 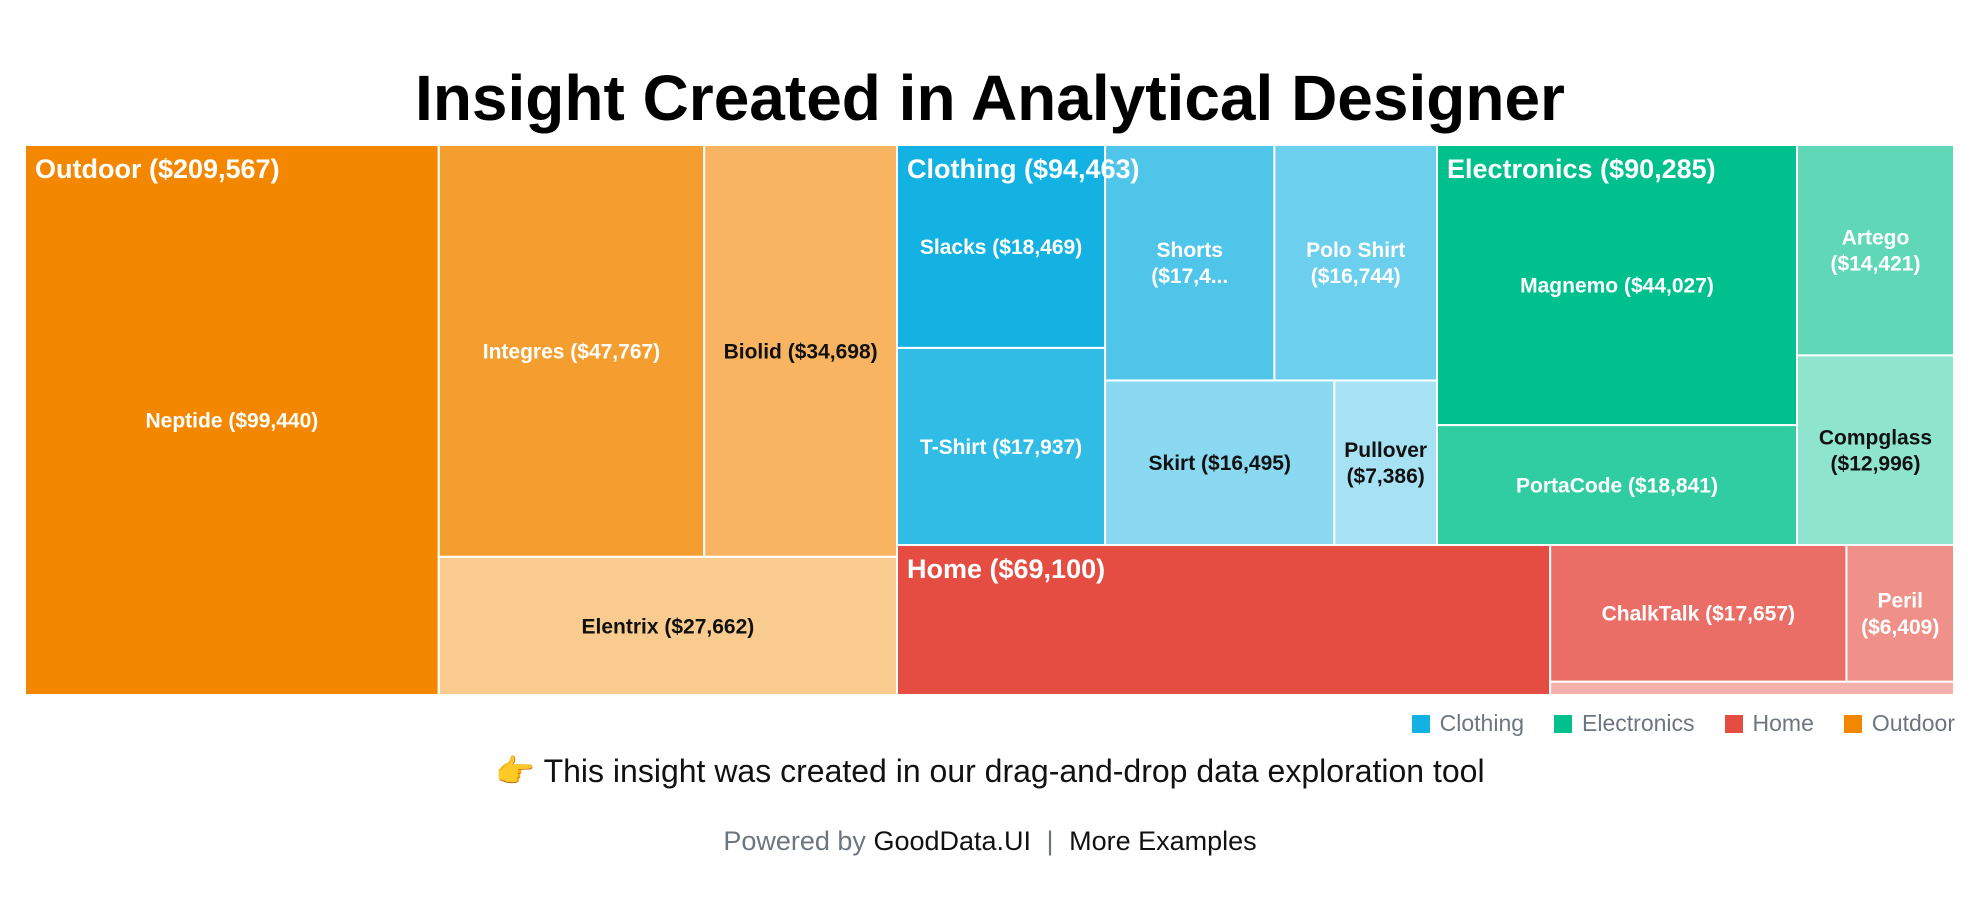 What do you see at coordinates (952, 841) in the screenshot?
I see `gooddata-ui-link: GoodData.UI` at bounding box center [952, 841].